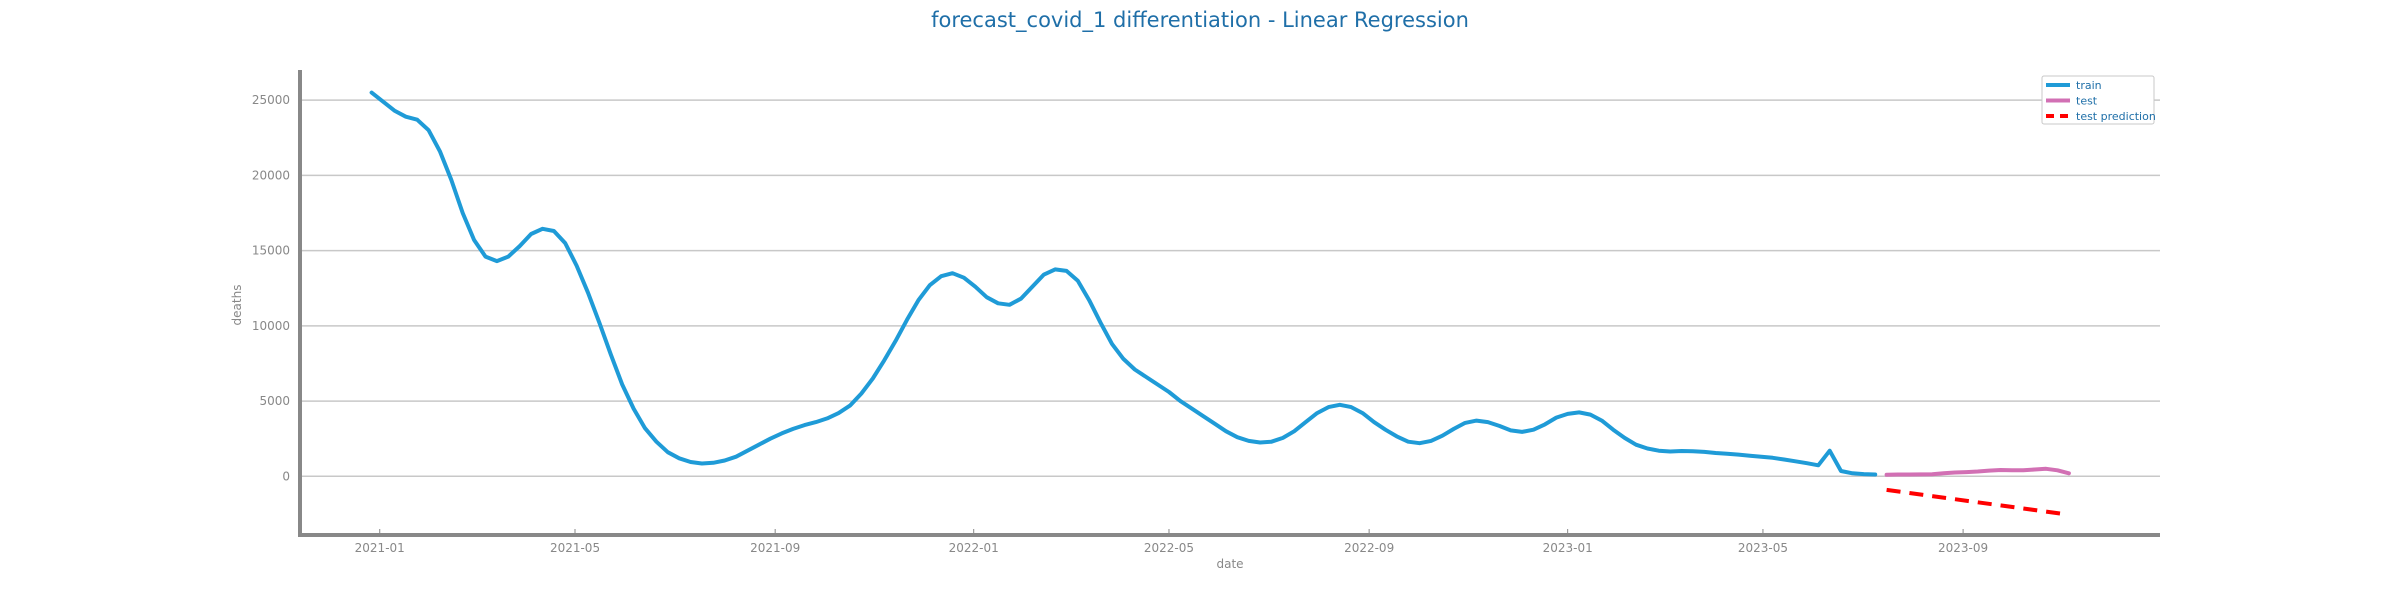 The image size is (2400, 600). Describe the element at coordinates (1229, 564) in the screenshot. I see `x-axis-label: date` at that location.